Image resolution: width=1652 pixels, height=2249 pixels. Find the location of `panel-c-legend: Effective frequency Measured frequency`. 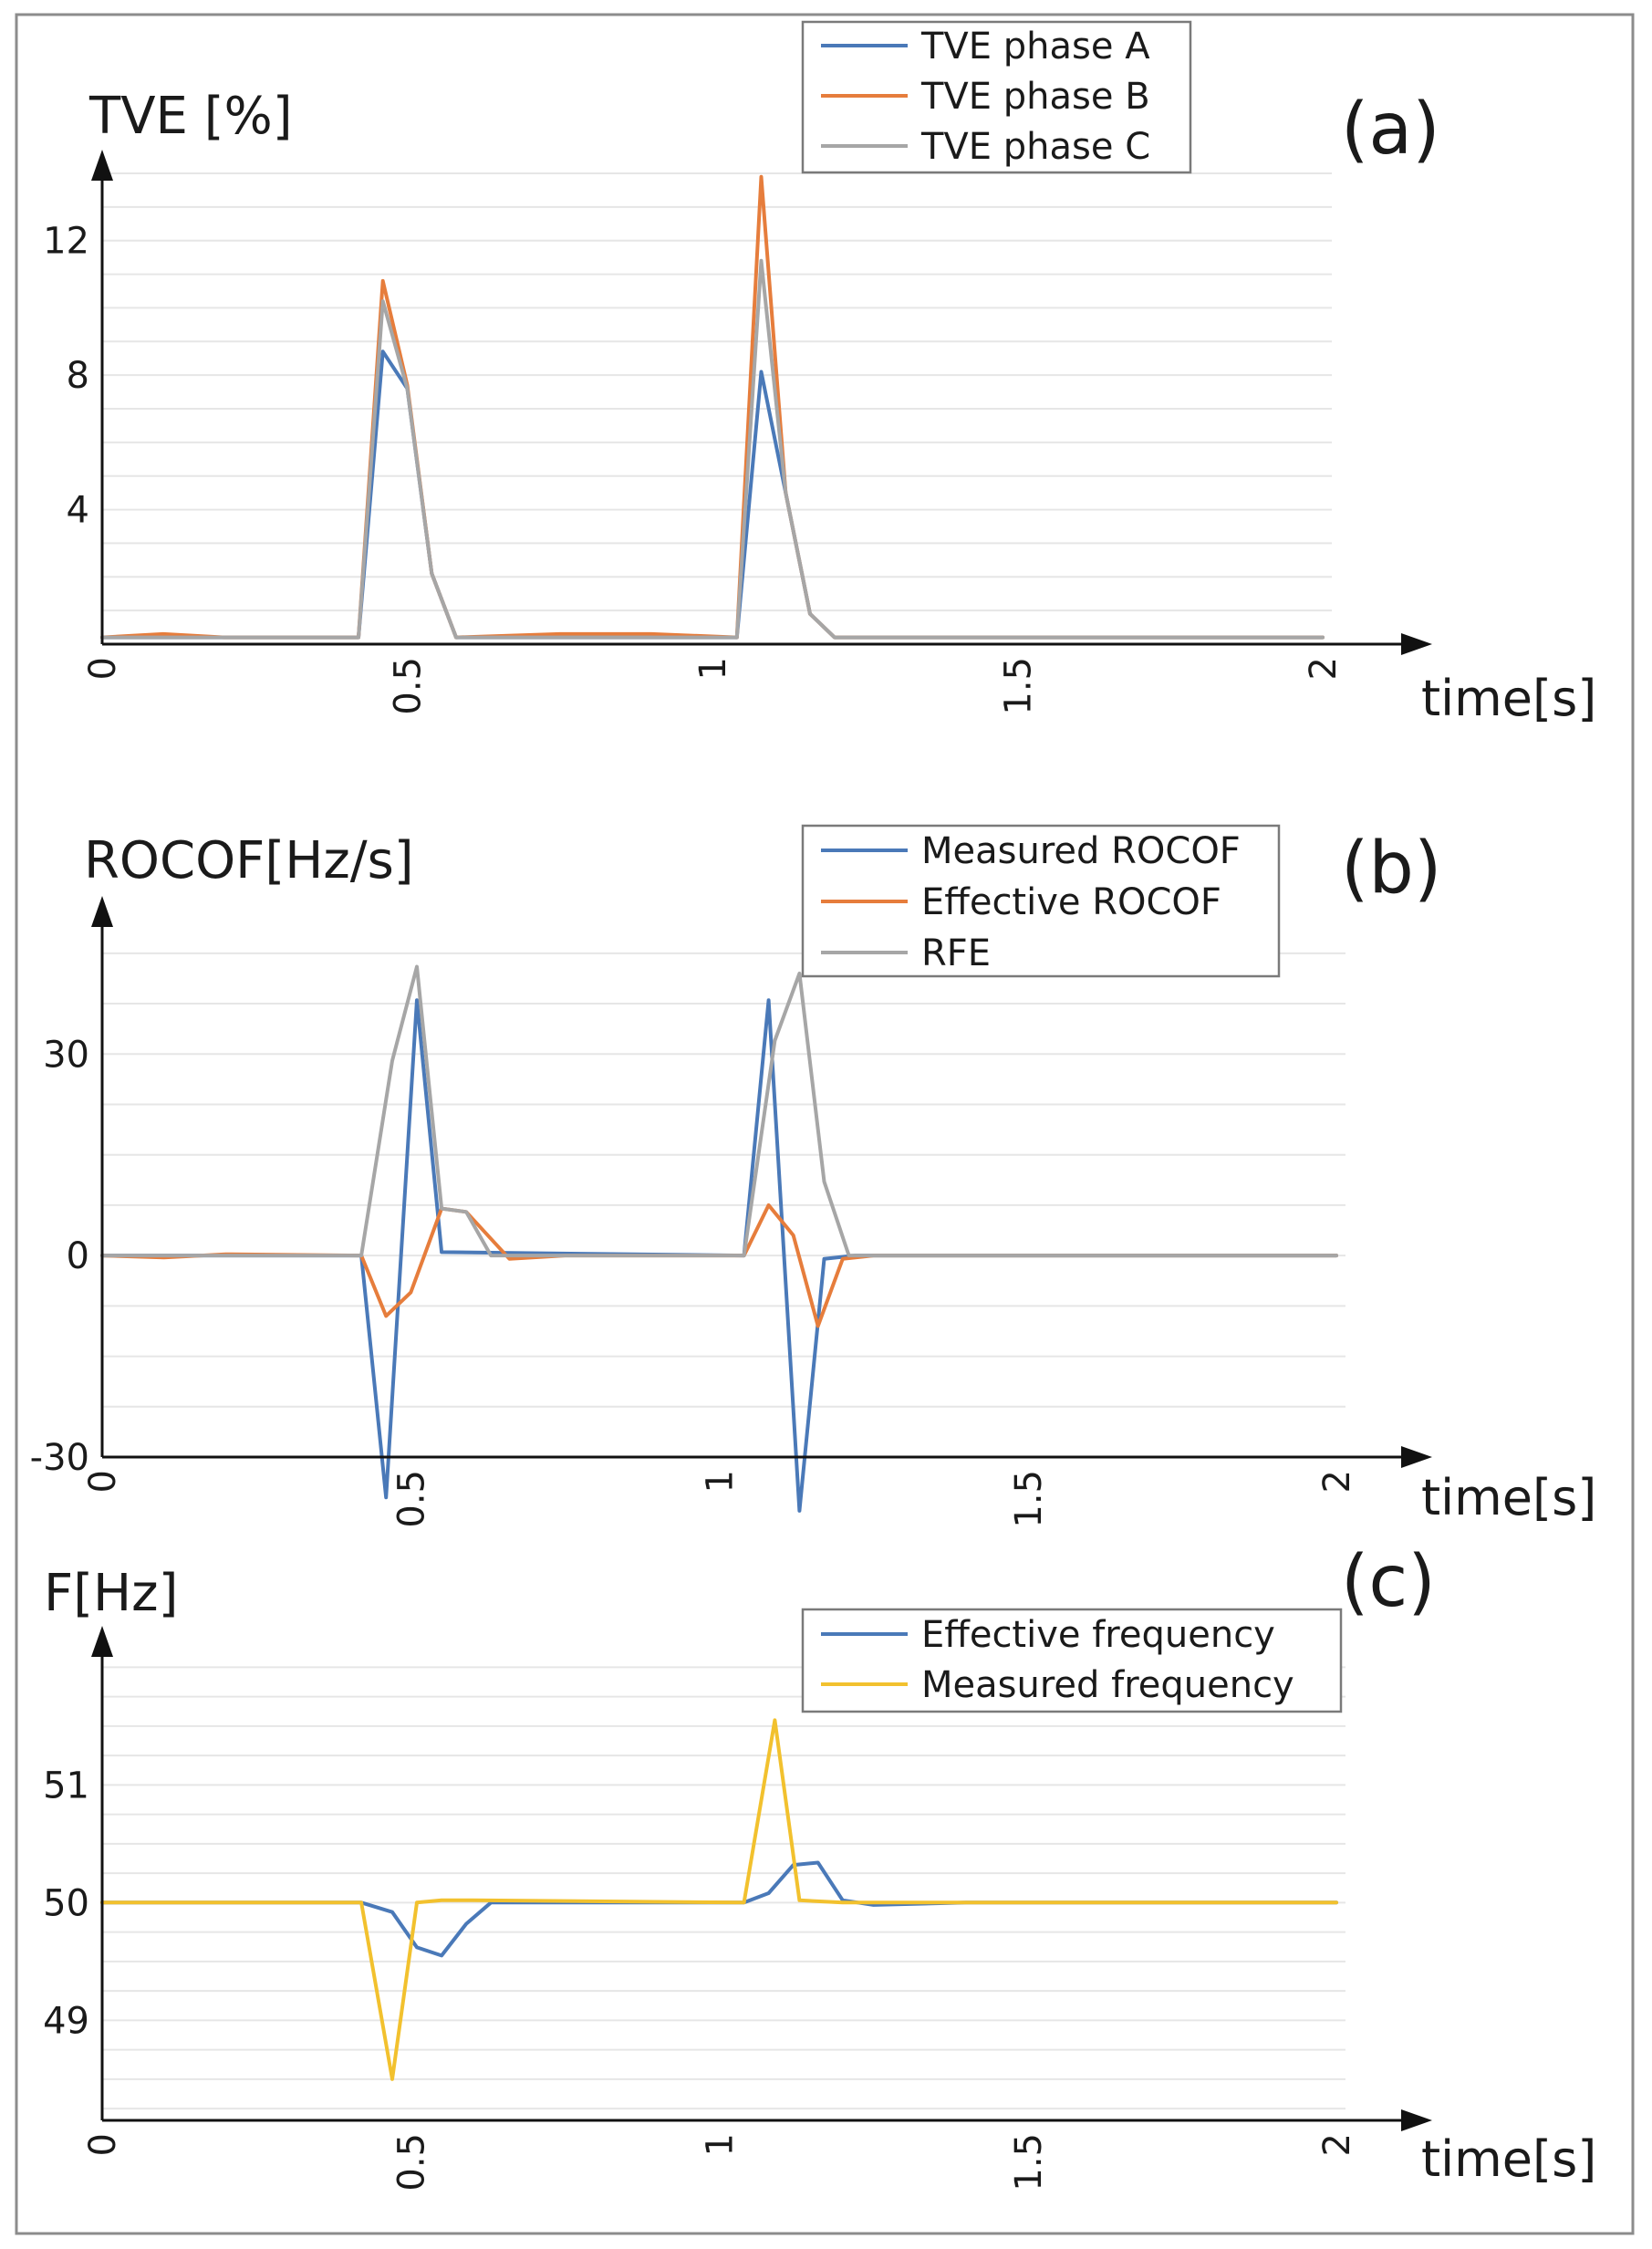

panel-c-legend: Effective frequency Measured frequency is located at coordinates (1072, 1661).